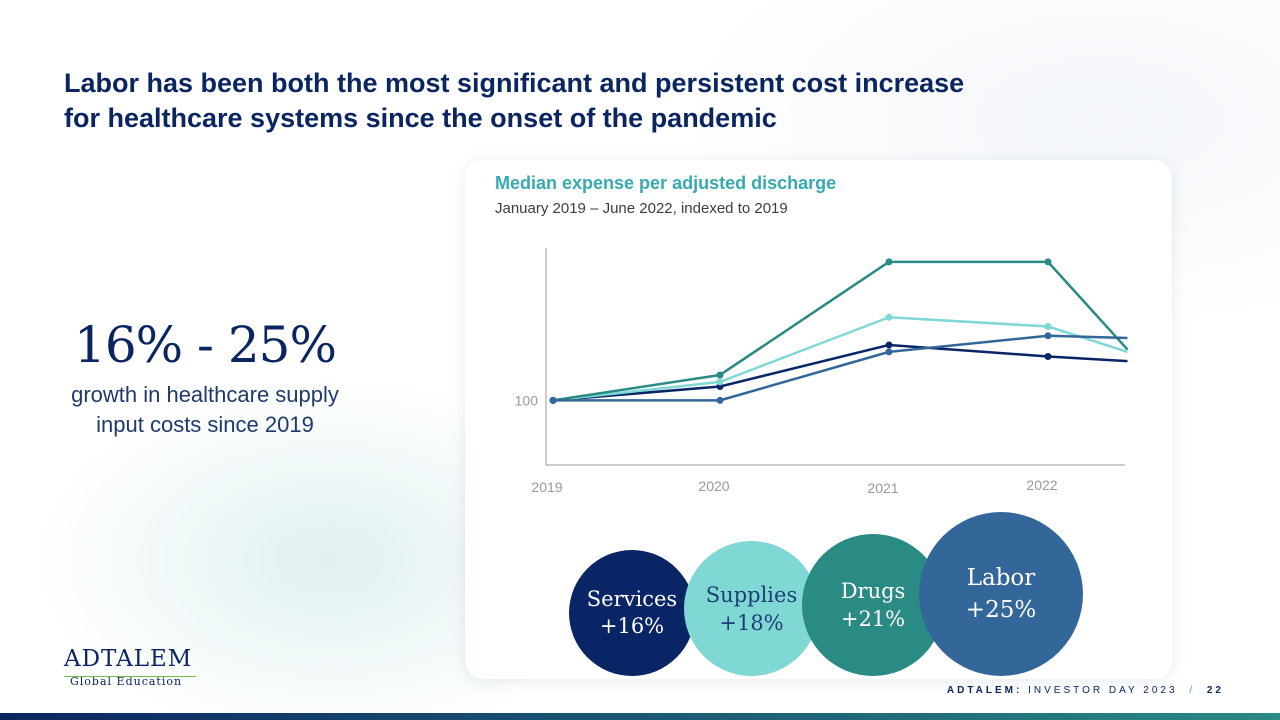 The width and height of the screenshot is (1280, 720). I want to click on bubble-labor-value: +25%, so click(1001, 610).